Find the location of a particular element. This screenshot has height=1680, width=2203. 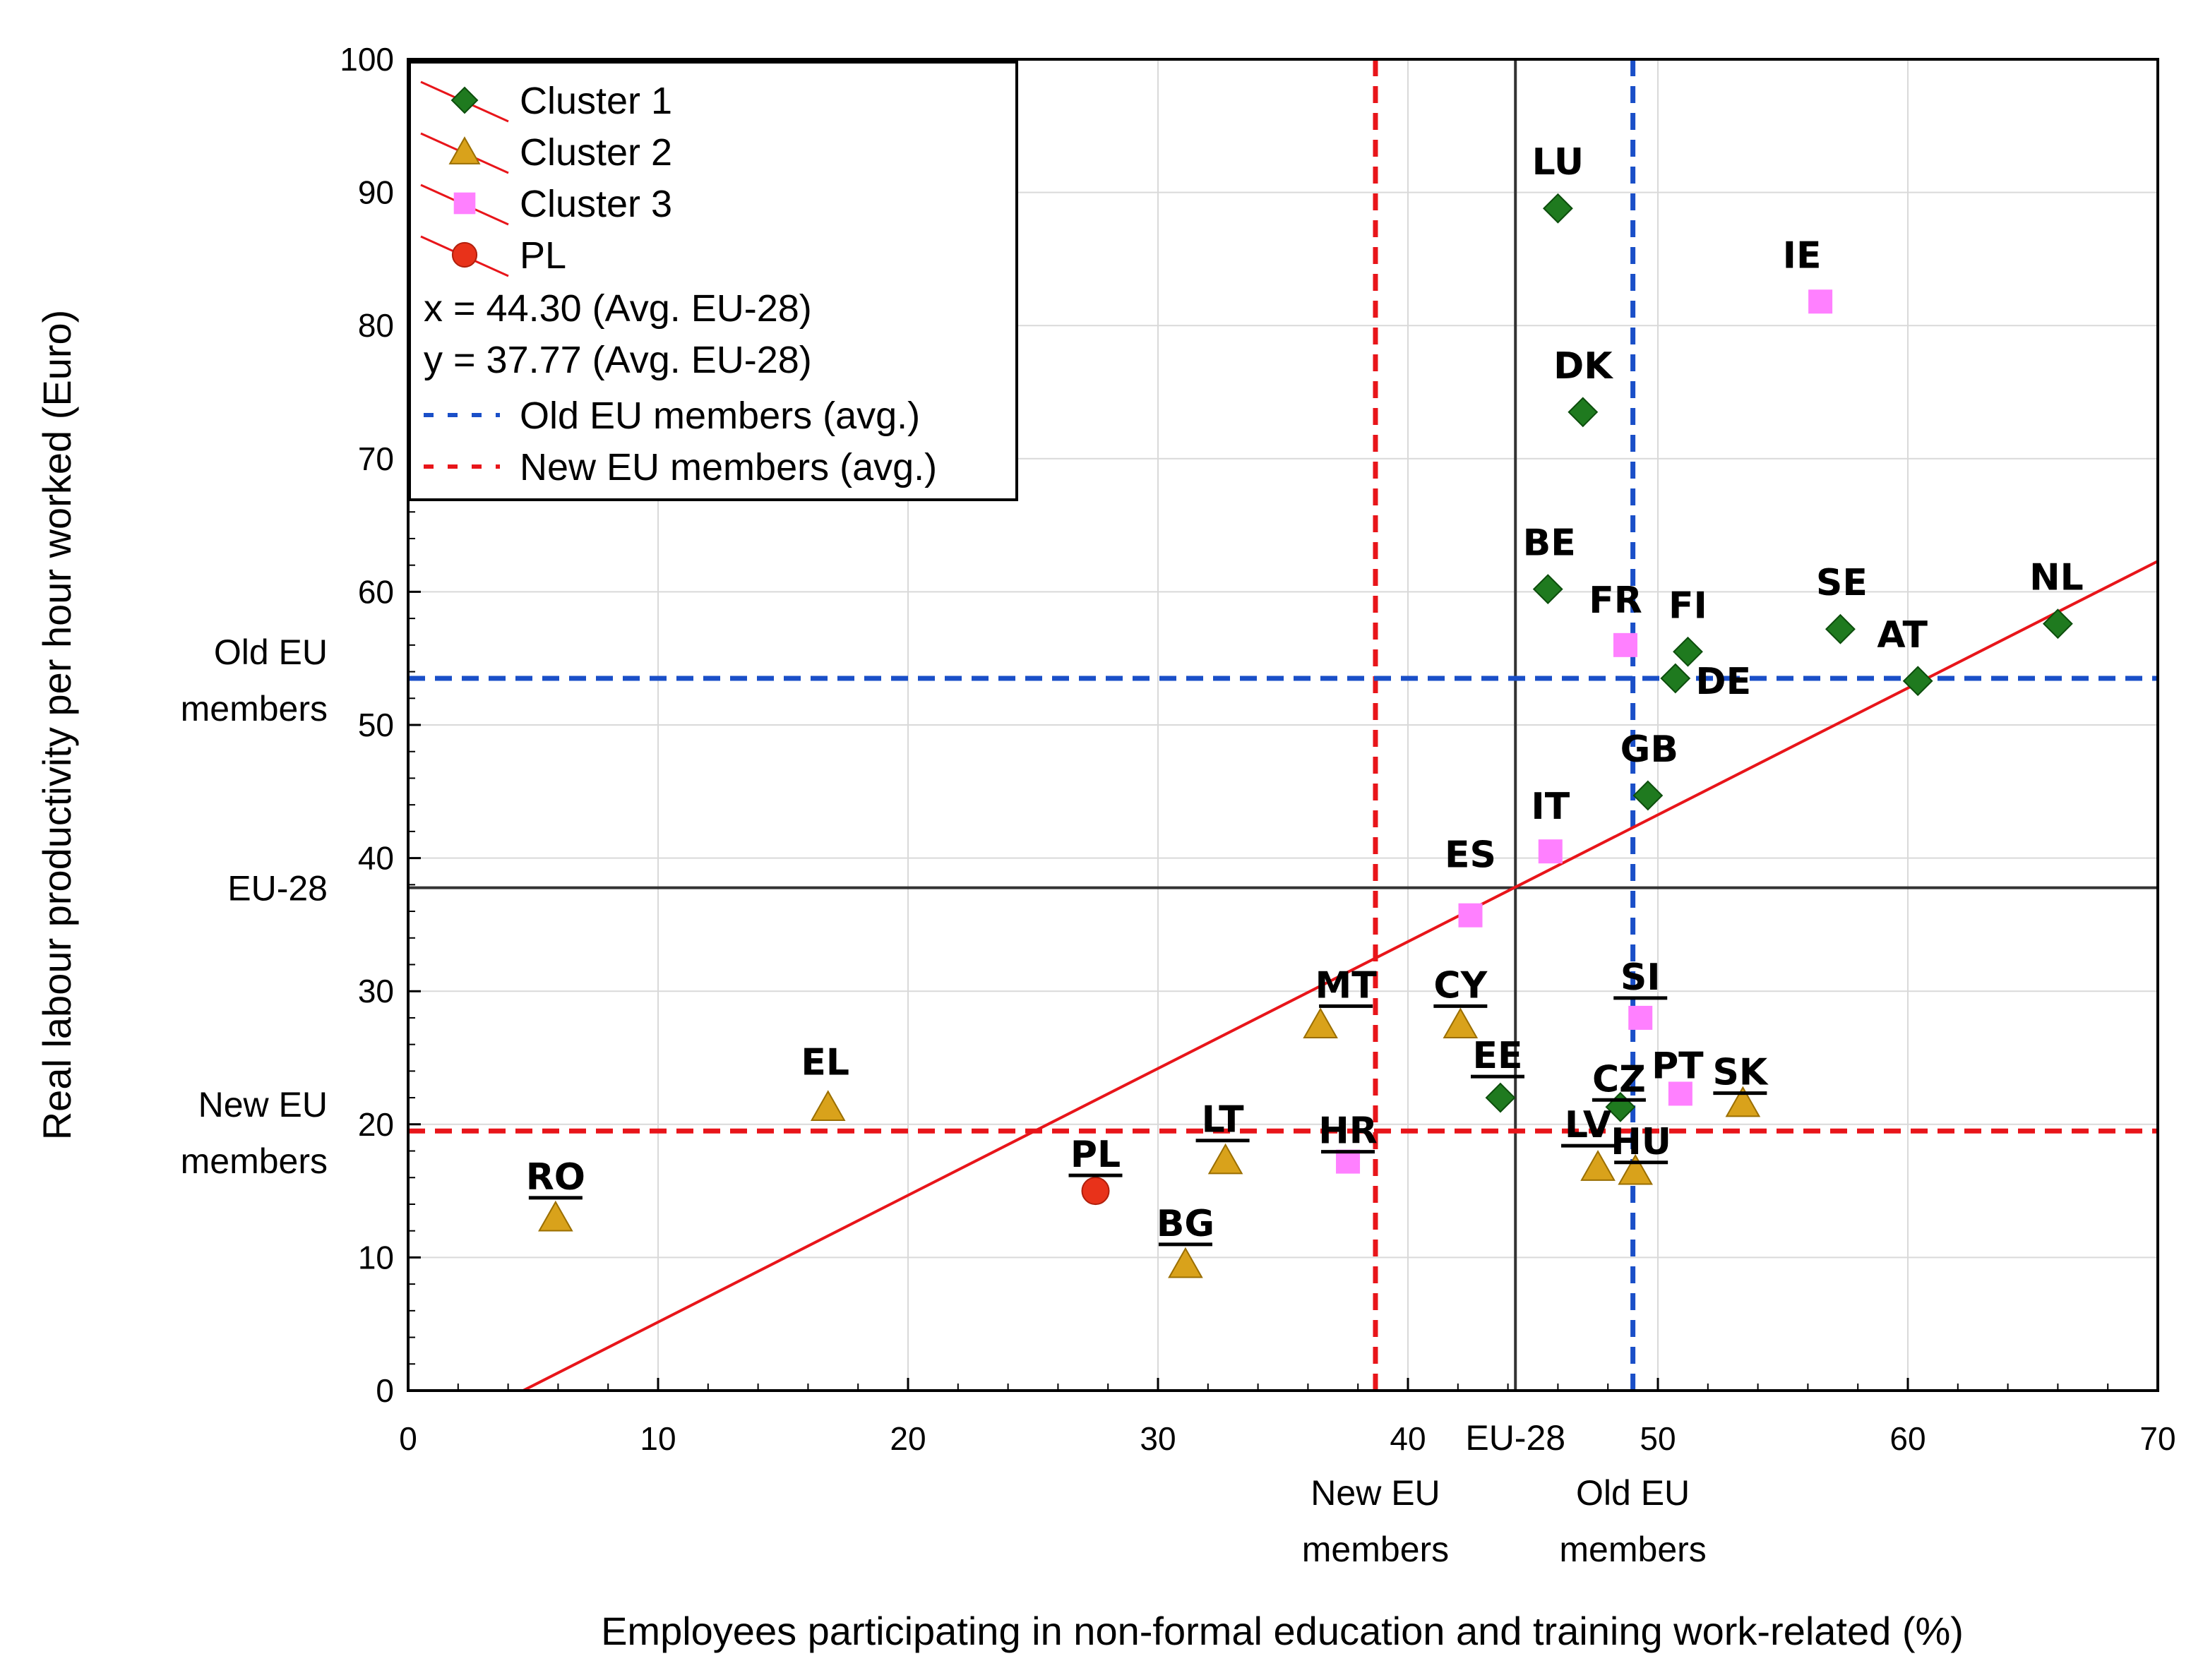

x-tick-label: 50 is located at coordinates (1658, 1438).